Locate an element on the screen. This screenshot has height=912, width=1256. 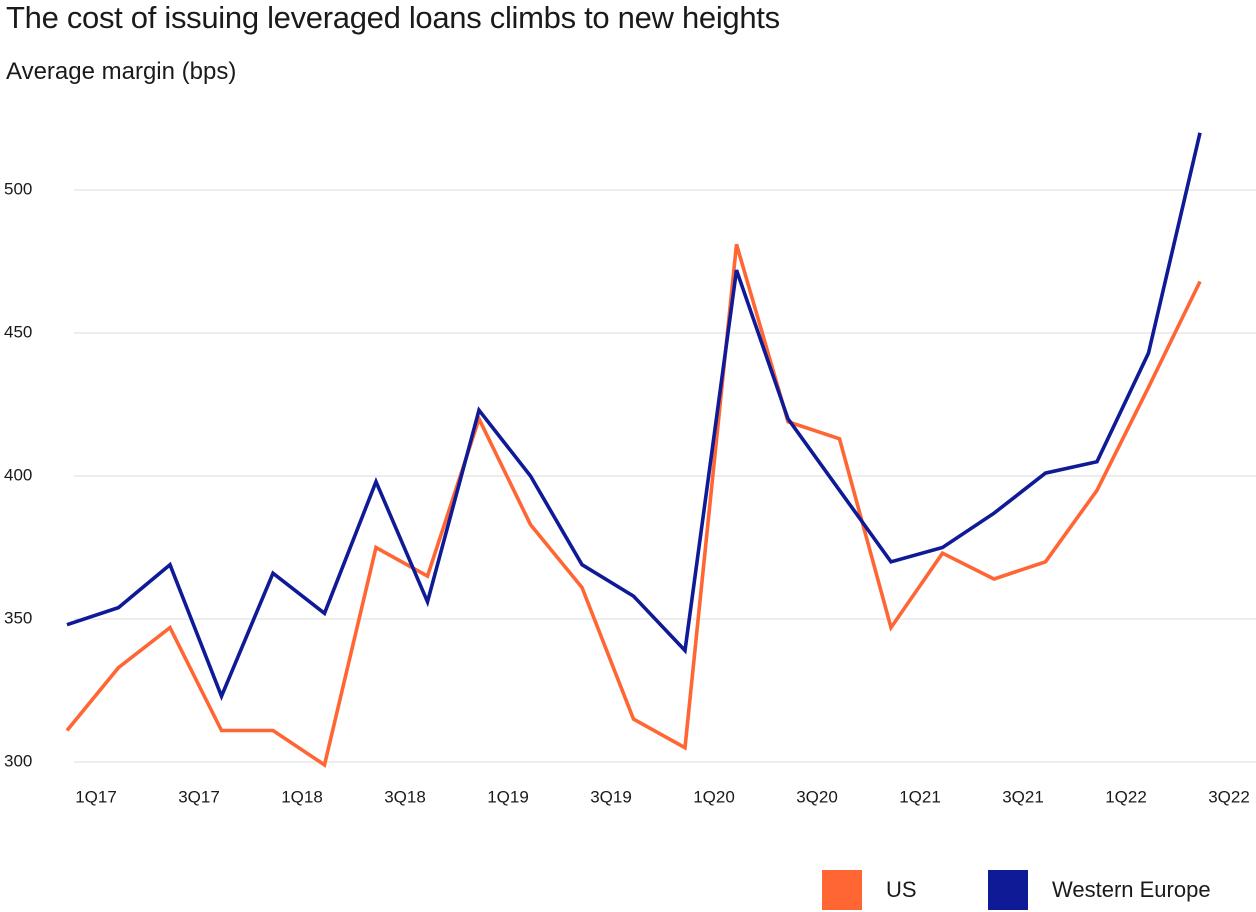
x-tick-label-3Q22: 3Q22 is located at coordinates (1229, 796).